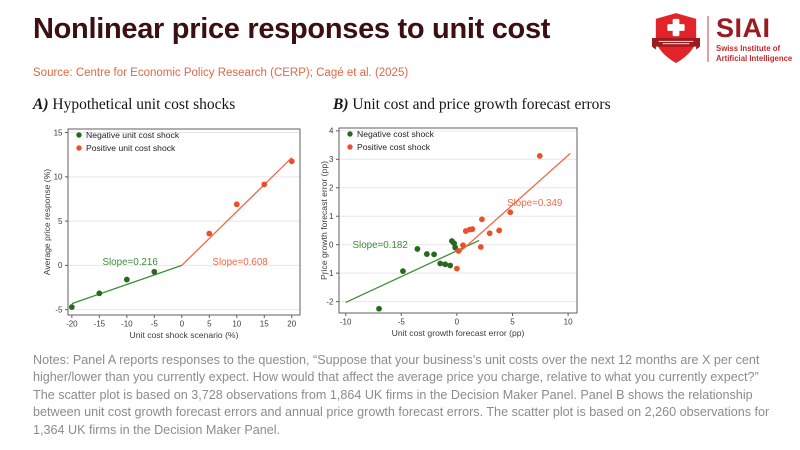 The image size is (800, 450). I want to click on y-axis-label: Average price response (%), so click(47, 222).